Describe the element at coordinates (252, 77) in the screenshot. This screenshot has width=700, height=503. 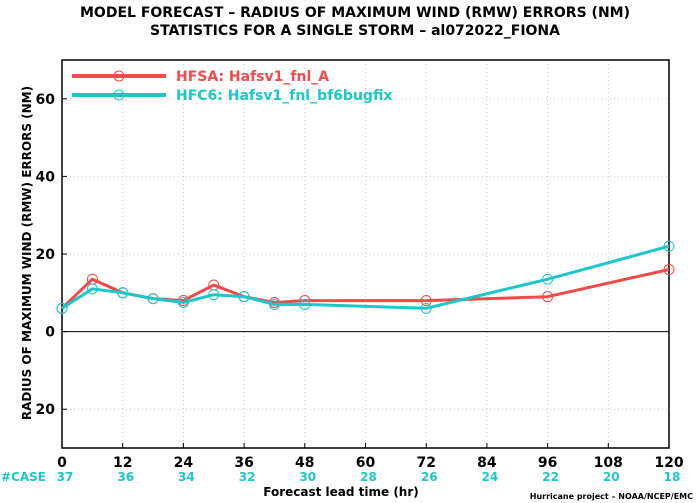
I see `legend-label-1: HFSA: Hafsv1_fnl_A` at that location.